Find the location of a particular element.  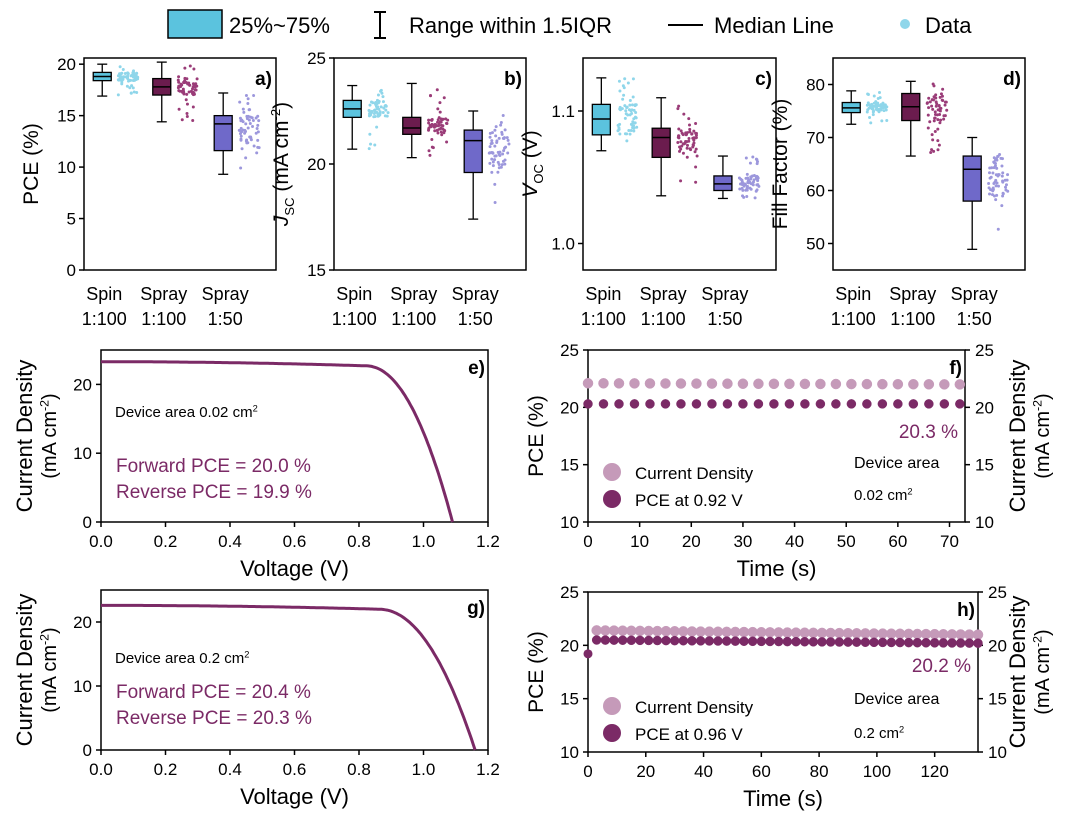

panel-c-ylabel: VOC​ (V) is located at coordinates (532, 163).